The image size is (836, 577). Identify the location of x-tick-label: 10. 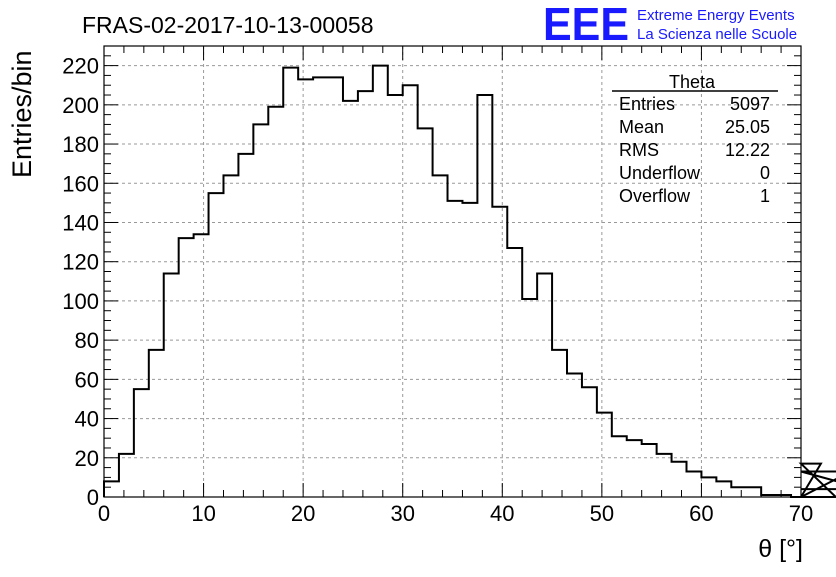
(203, 513).